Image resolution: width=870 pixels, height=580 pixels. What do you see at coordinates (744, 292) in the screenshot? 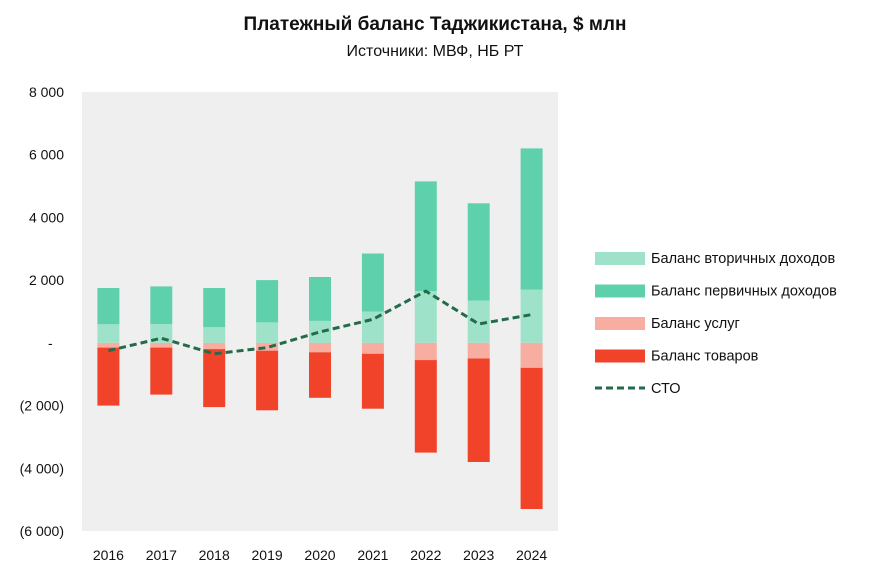
I see `legend-label: Баланс первичных доходов` at bounding box center [744, 292].